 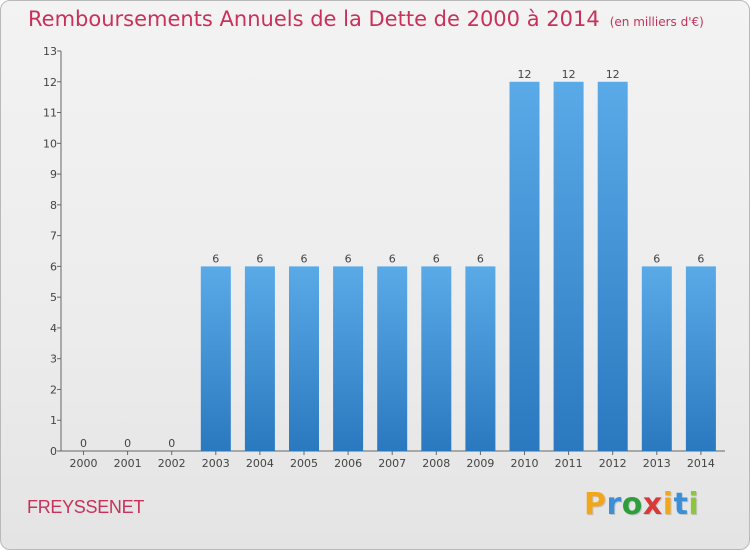 I want to click on x-tick-label: 2001, so click(x=128, y=463).